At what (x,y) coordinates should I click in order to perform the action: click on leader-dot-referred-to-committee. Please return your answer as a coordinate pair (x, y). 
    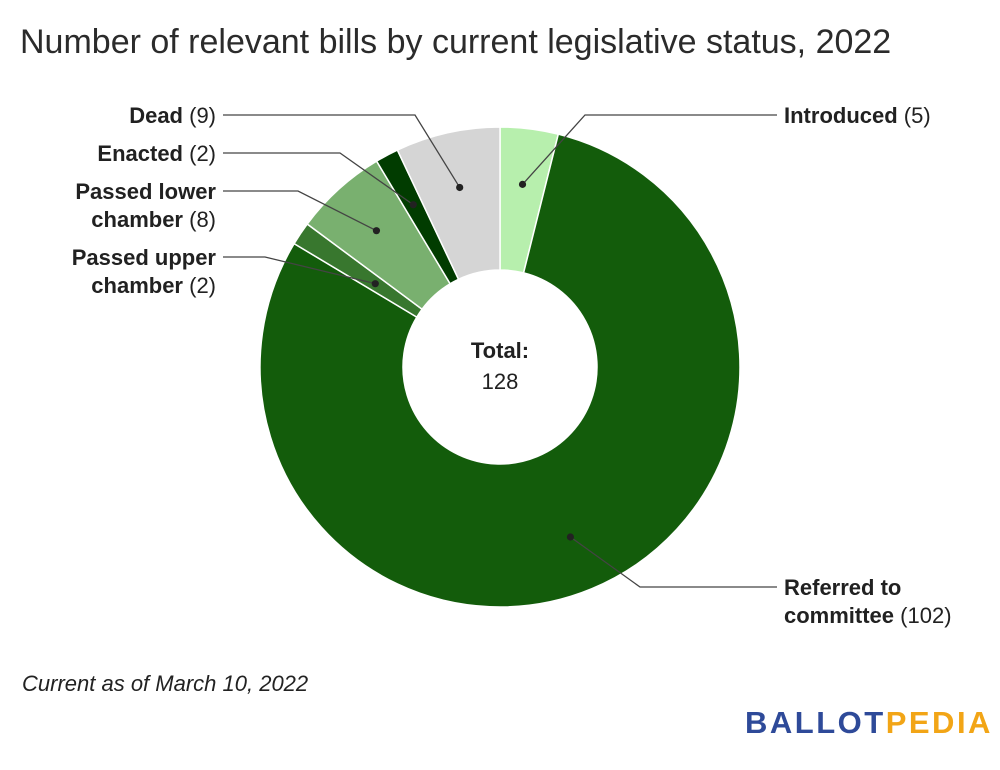
    Looking at the image, I should click on (570, 537).